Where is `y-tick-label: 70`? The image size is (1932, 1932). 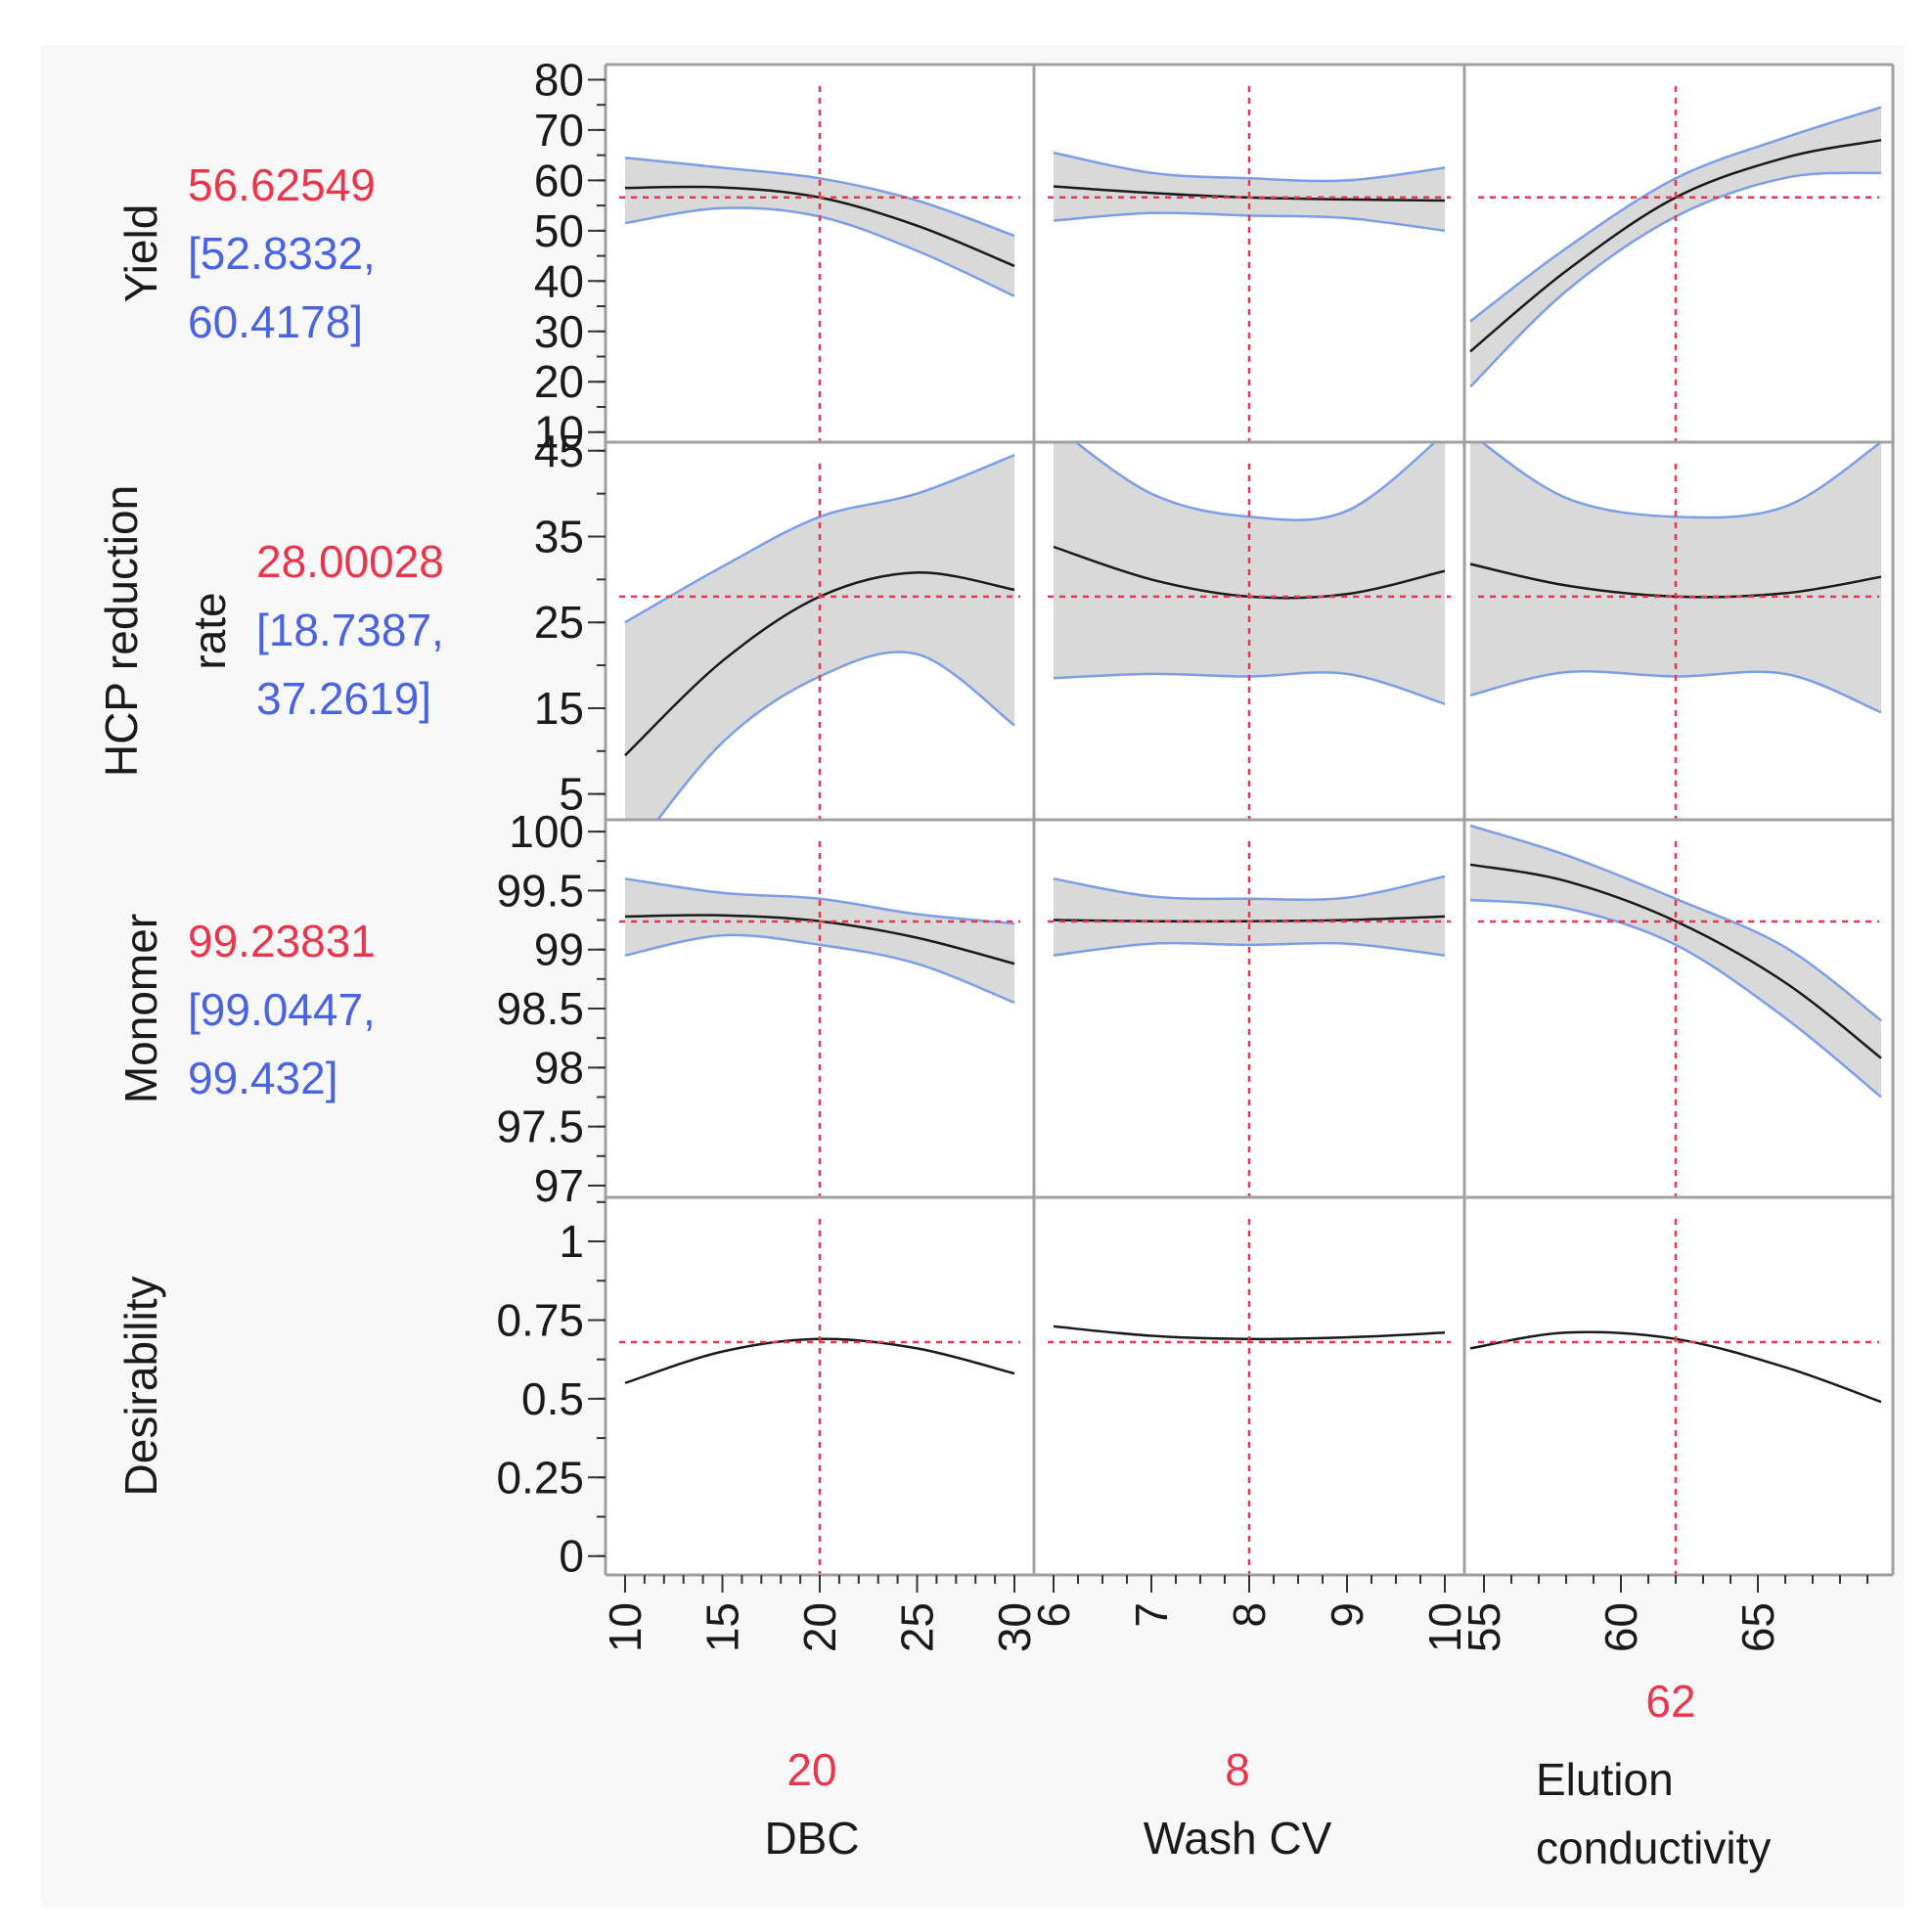
y-tick-label: 70 is located at coordinates (559, 130).